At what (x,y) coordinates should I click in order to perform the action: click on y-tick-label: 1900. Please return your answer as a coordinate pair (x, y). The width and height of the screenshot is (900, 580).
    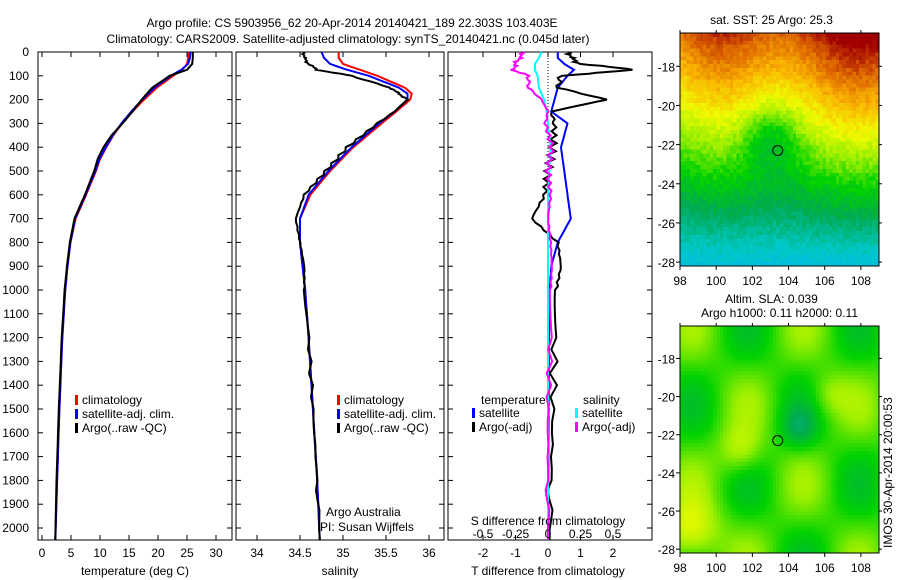
    Looking at the image, I should click on (15, 504).